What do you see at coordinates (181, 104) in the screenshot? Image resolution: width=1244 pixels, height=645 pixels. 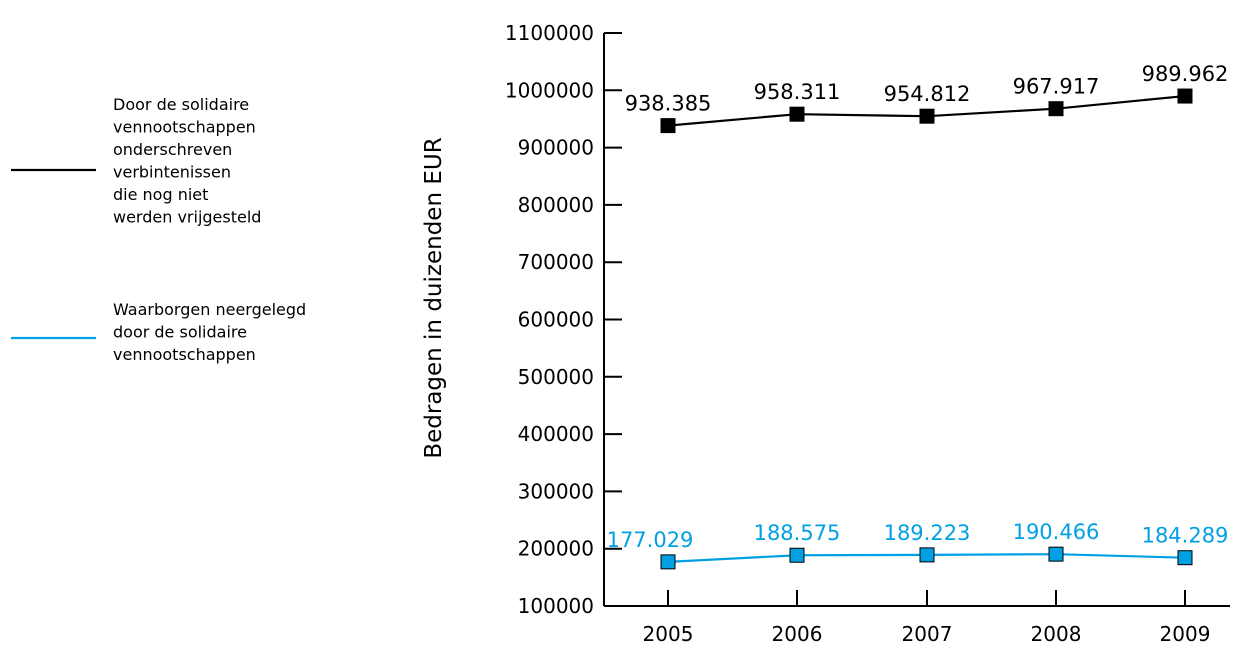 I see `legend-label-line: Door de solidaire` at bounding box center [181, 104].